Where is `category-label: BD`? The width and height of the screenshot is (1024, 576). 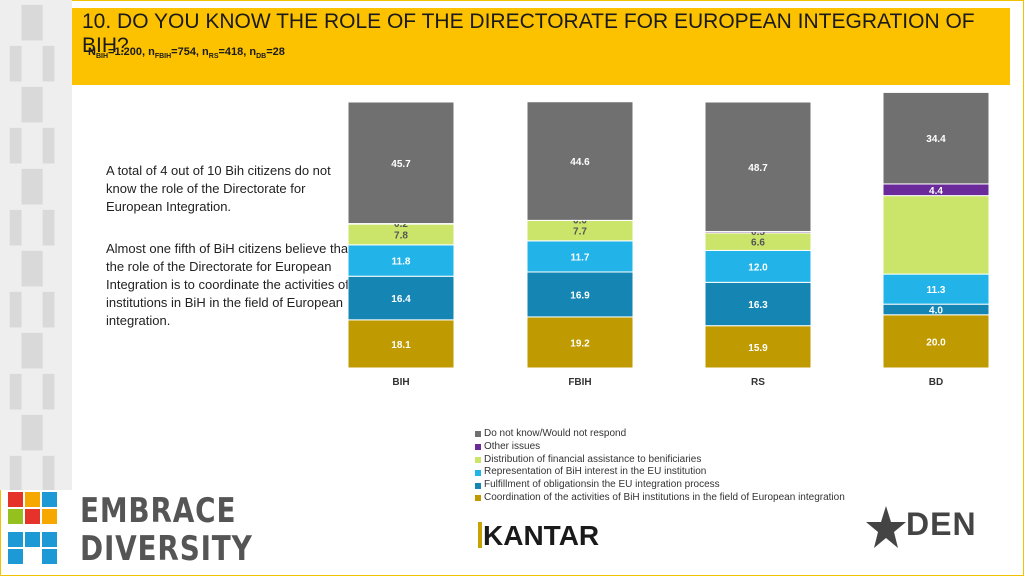
category-label: BD is located at coordinates (936, 382).